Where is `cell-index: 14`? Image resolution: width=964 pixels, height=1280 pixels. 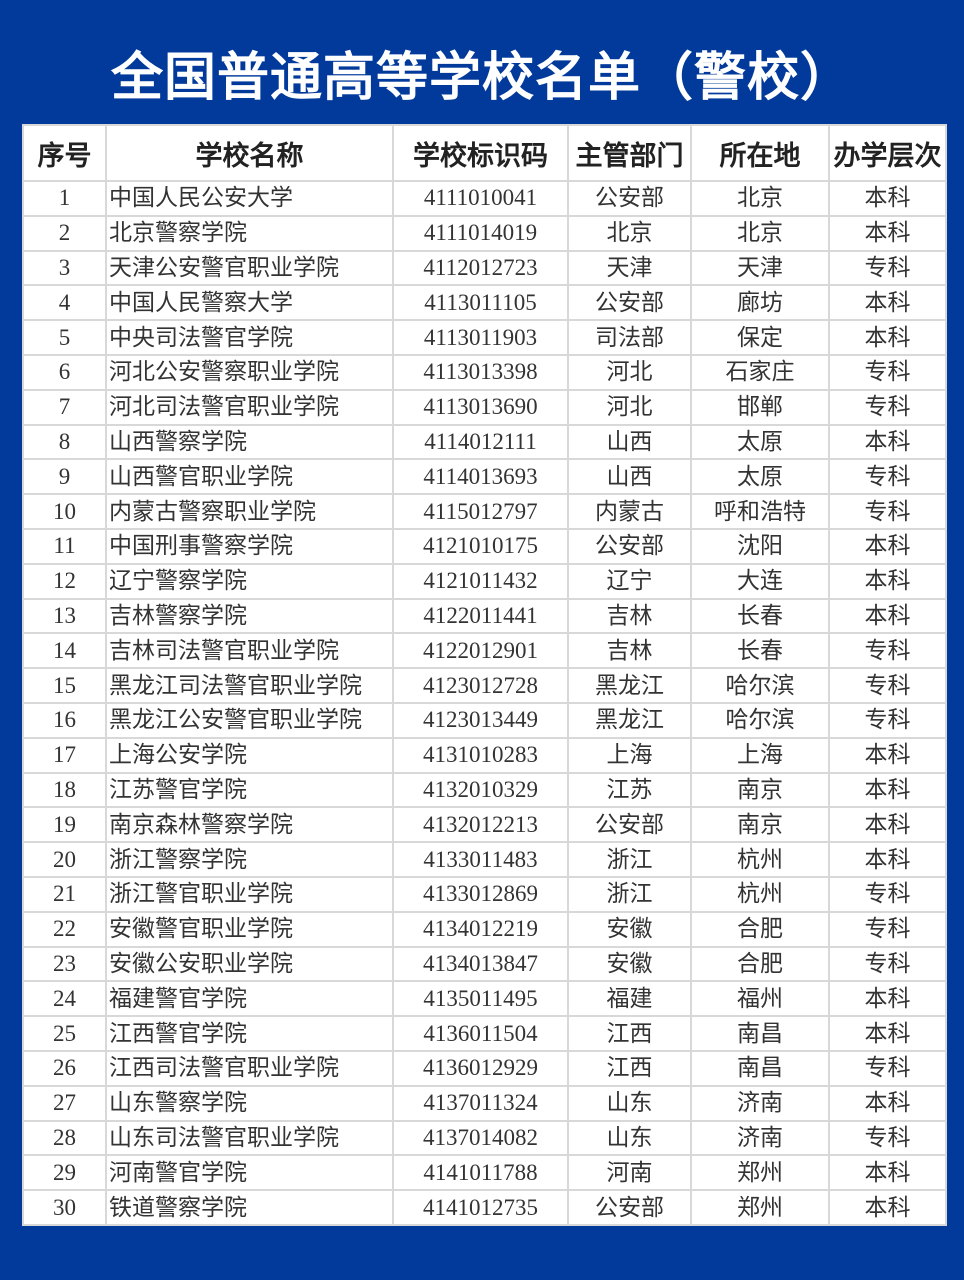 cell-index: 14 is located at coordinates (64, 651).